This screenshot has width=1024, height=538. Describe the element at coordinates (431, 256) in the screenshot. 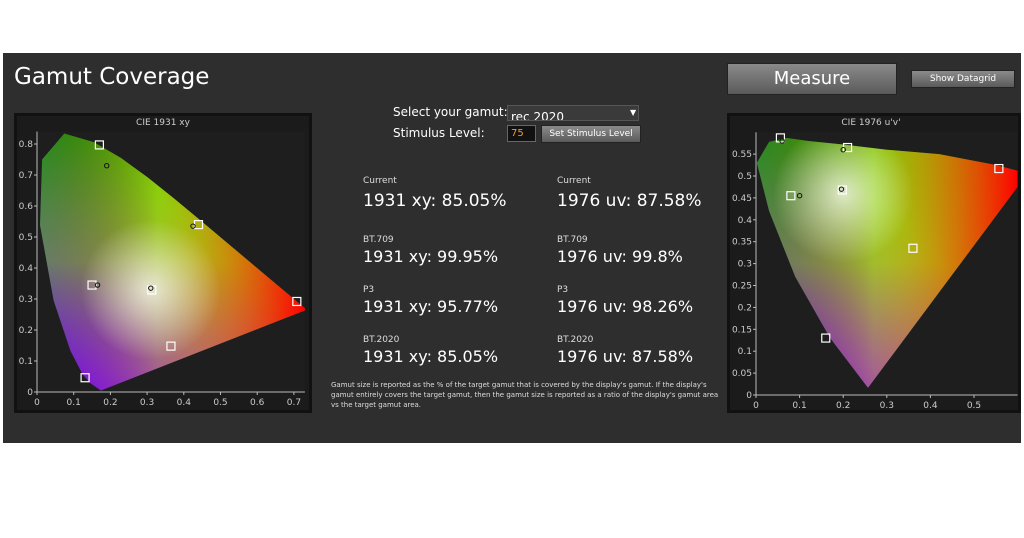

I see `stat-value: 1931 xy: 99.95%` at that location.